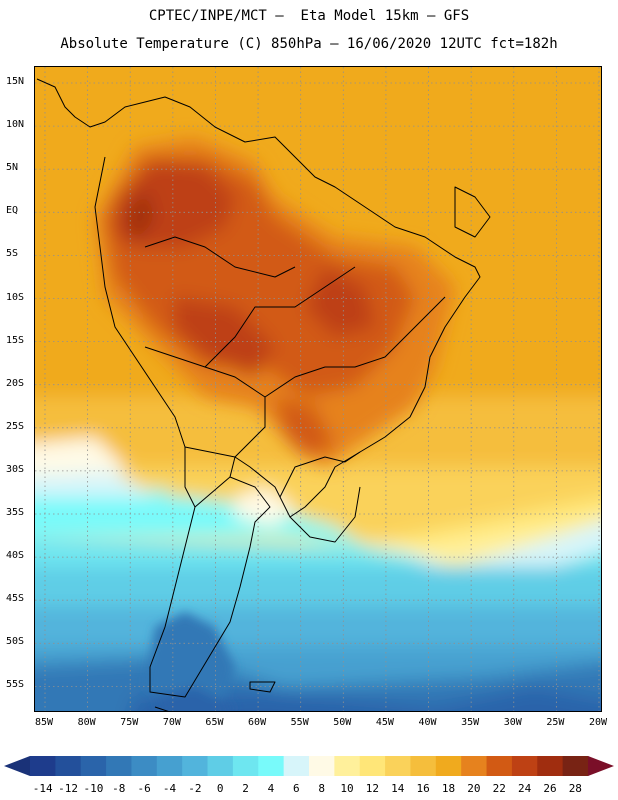  I want to click on lon-label: 75W, so click(129, 722).